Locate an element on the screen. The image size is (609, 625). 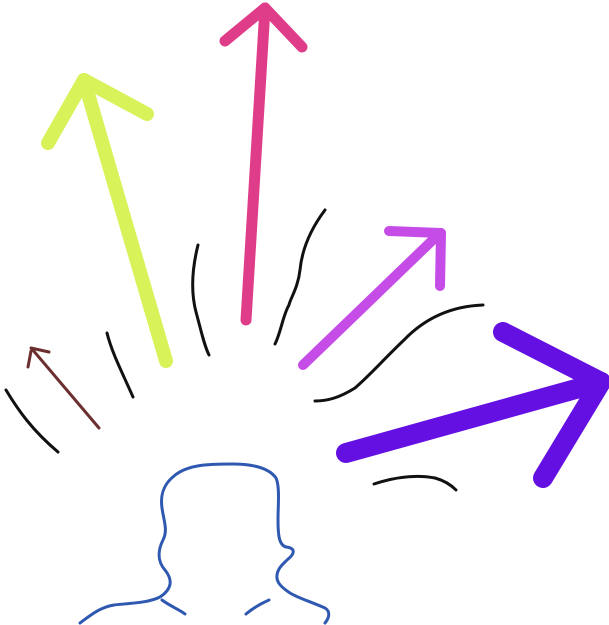
brown-arrow-icon is located at coordinates (63, 388).